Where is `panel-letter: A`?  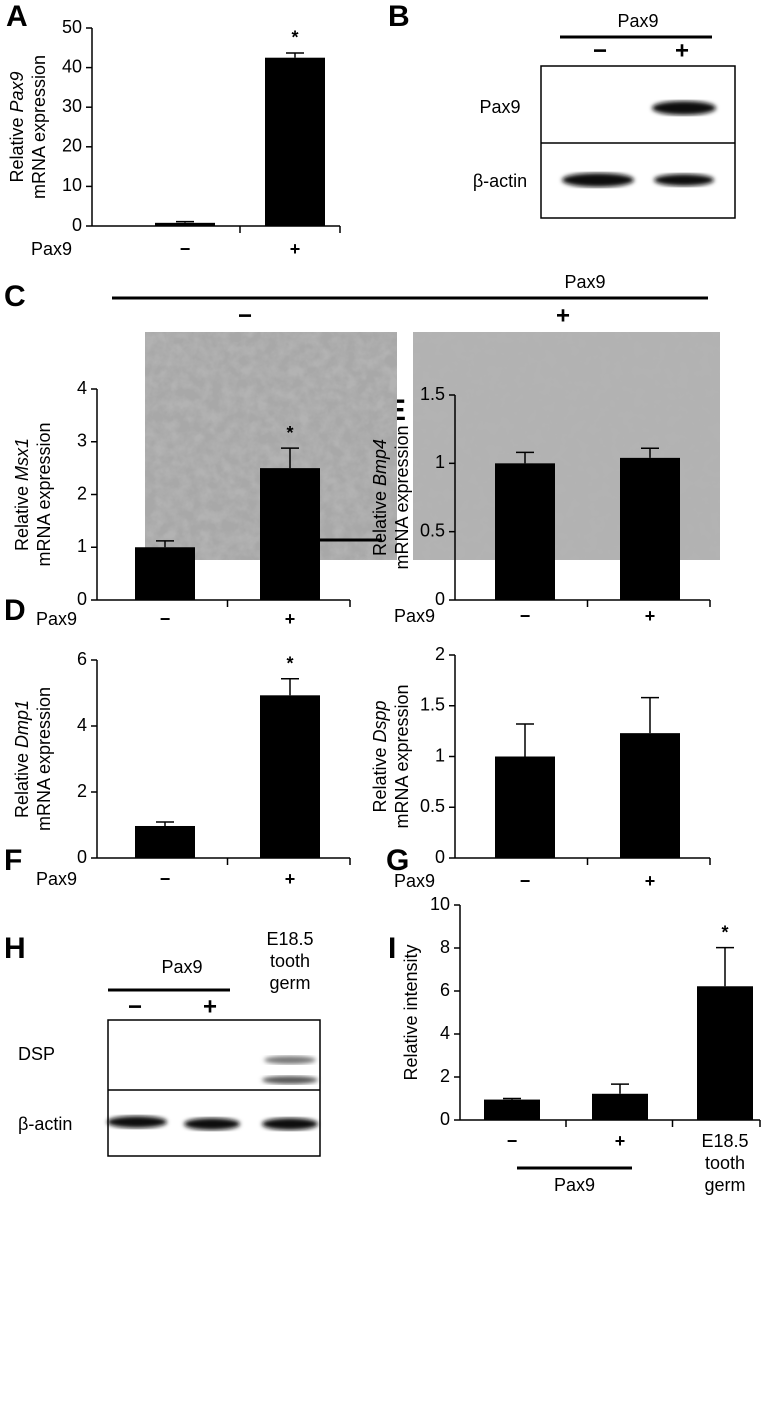
panel-letter: A is located at coordinates (17, 16).